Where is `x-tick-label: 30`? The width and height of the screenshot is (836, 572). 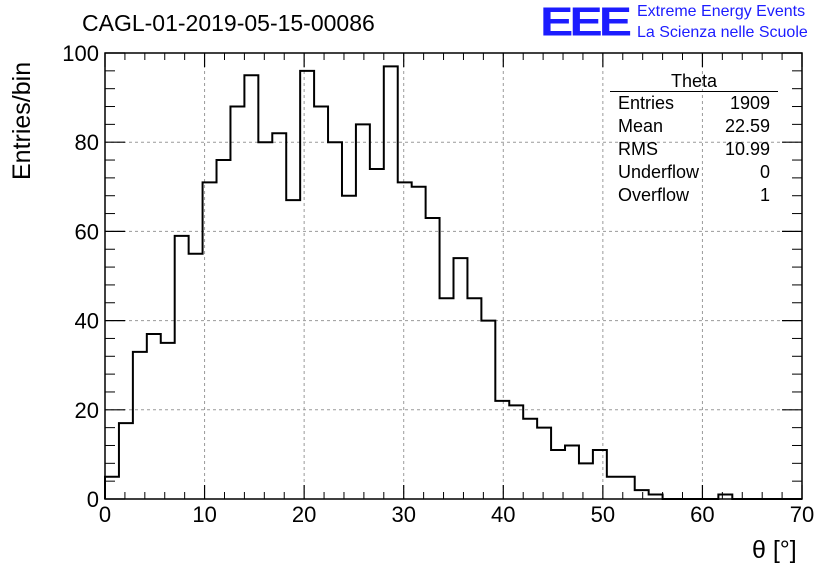 x-tick-label: 30 is located at coordinates (403, 514).